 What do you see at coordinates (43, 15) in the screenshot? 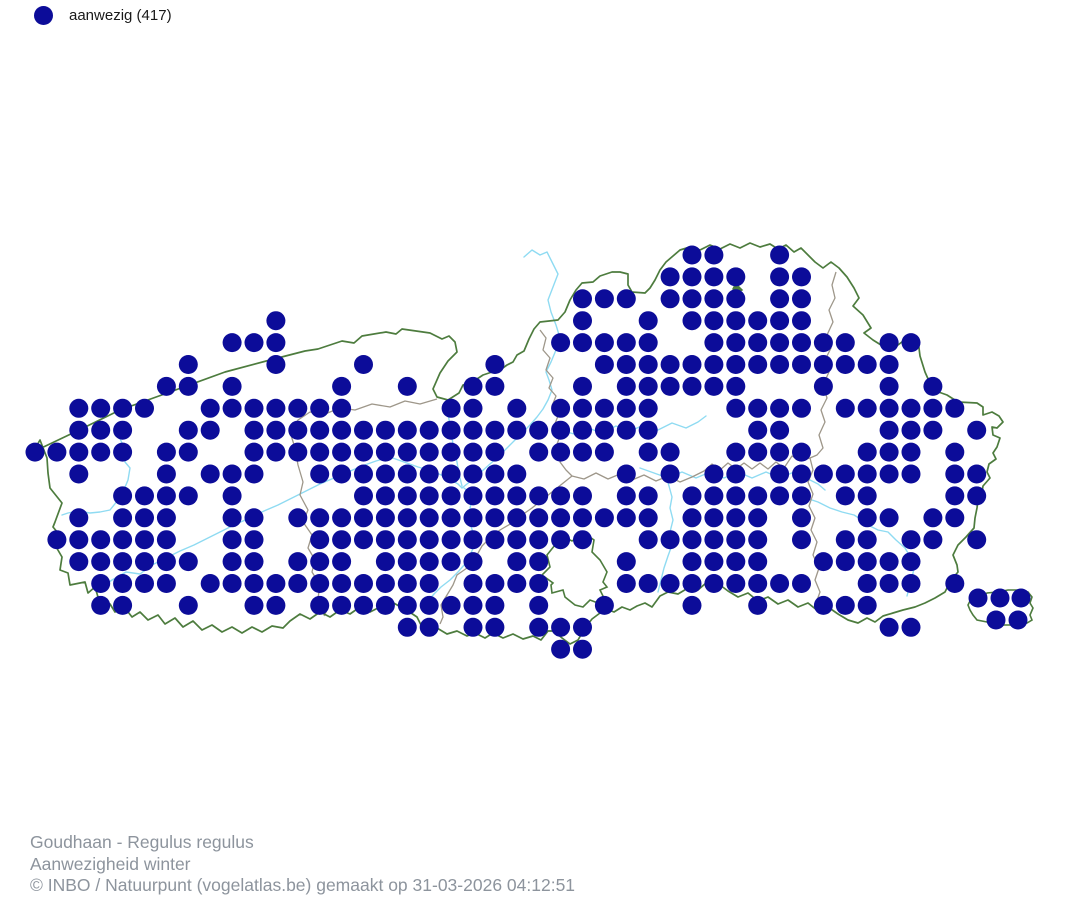
I see `legend-presence-dot-icon` at bounding box center [43, 15].